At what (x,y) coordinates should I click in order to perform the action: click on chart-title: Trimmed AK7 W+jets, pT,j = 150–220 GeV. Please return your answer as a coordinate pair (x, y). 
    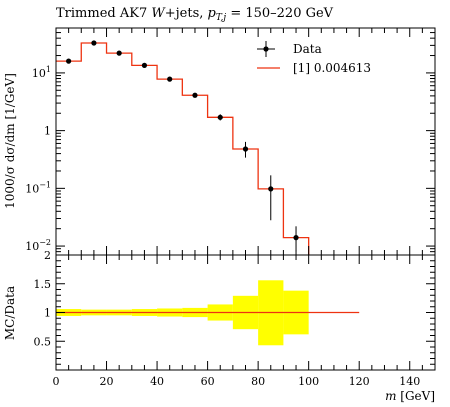
    Looking at the image, I should click on (195, 14).